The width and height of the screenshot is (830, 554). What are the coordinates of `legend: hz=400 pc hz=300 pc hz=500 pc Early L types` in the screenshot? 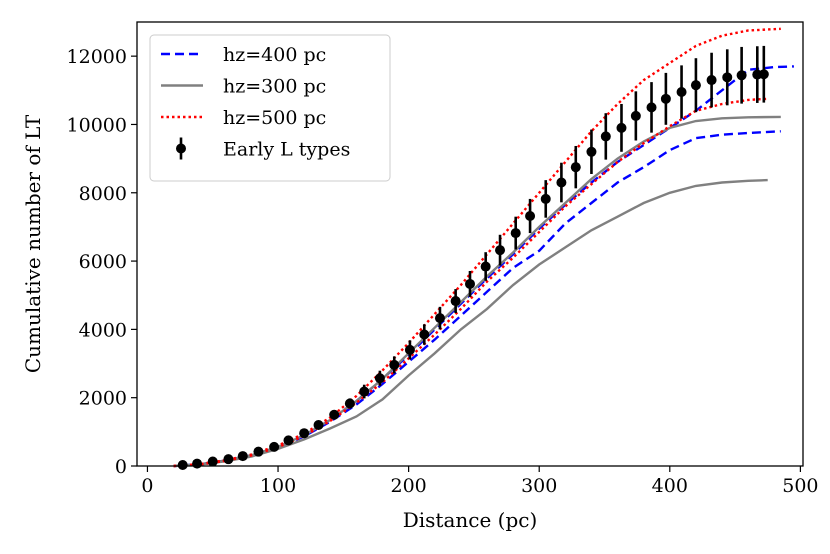 It's located at (270, 108).